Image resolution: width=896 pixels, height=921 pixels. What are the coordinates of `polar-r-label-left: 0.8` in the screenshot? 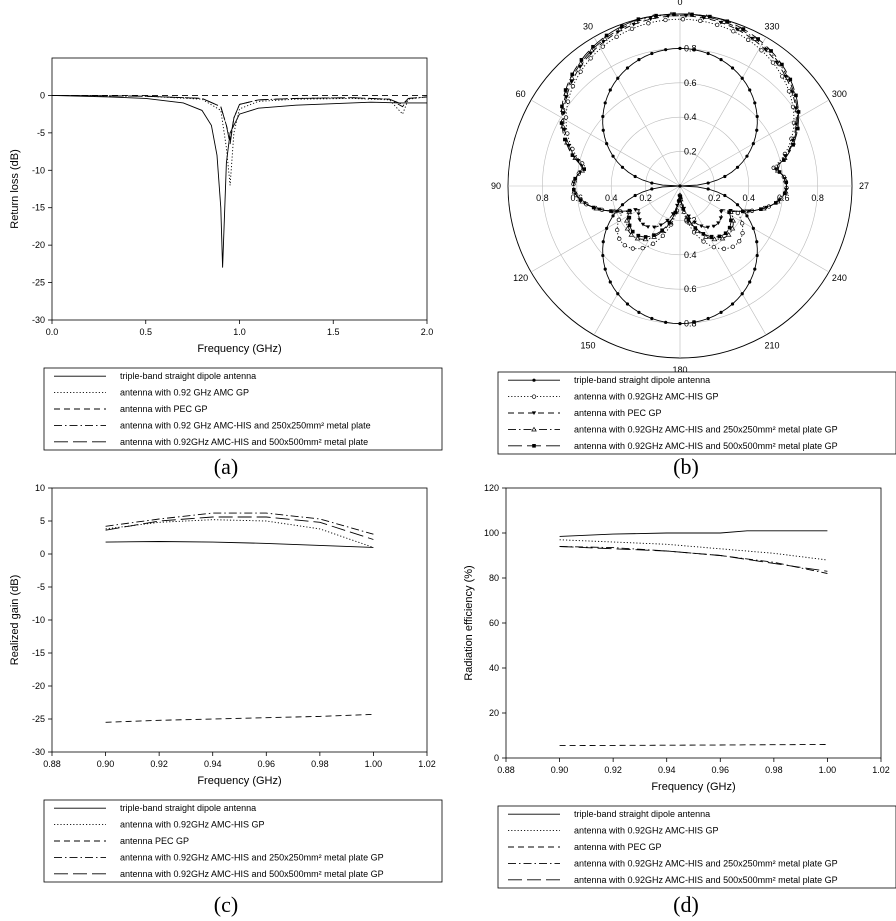 It's located at (542, 198).